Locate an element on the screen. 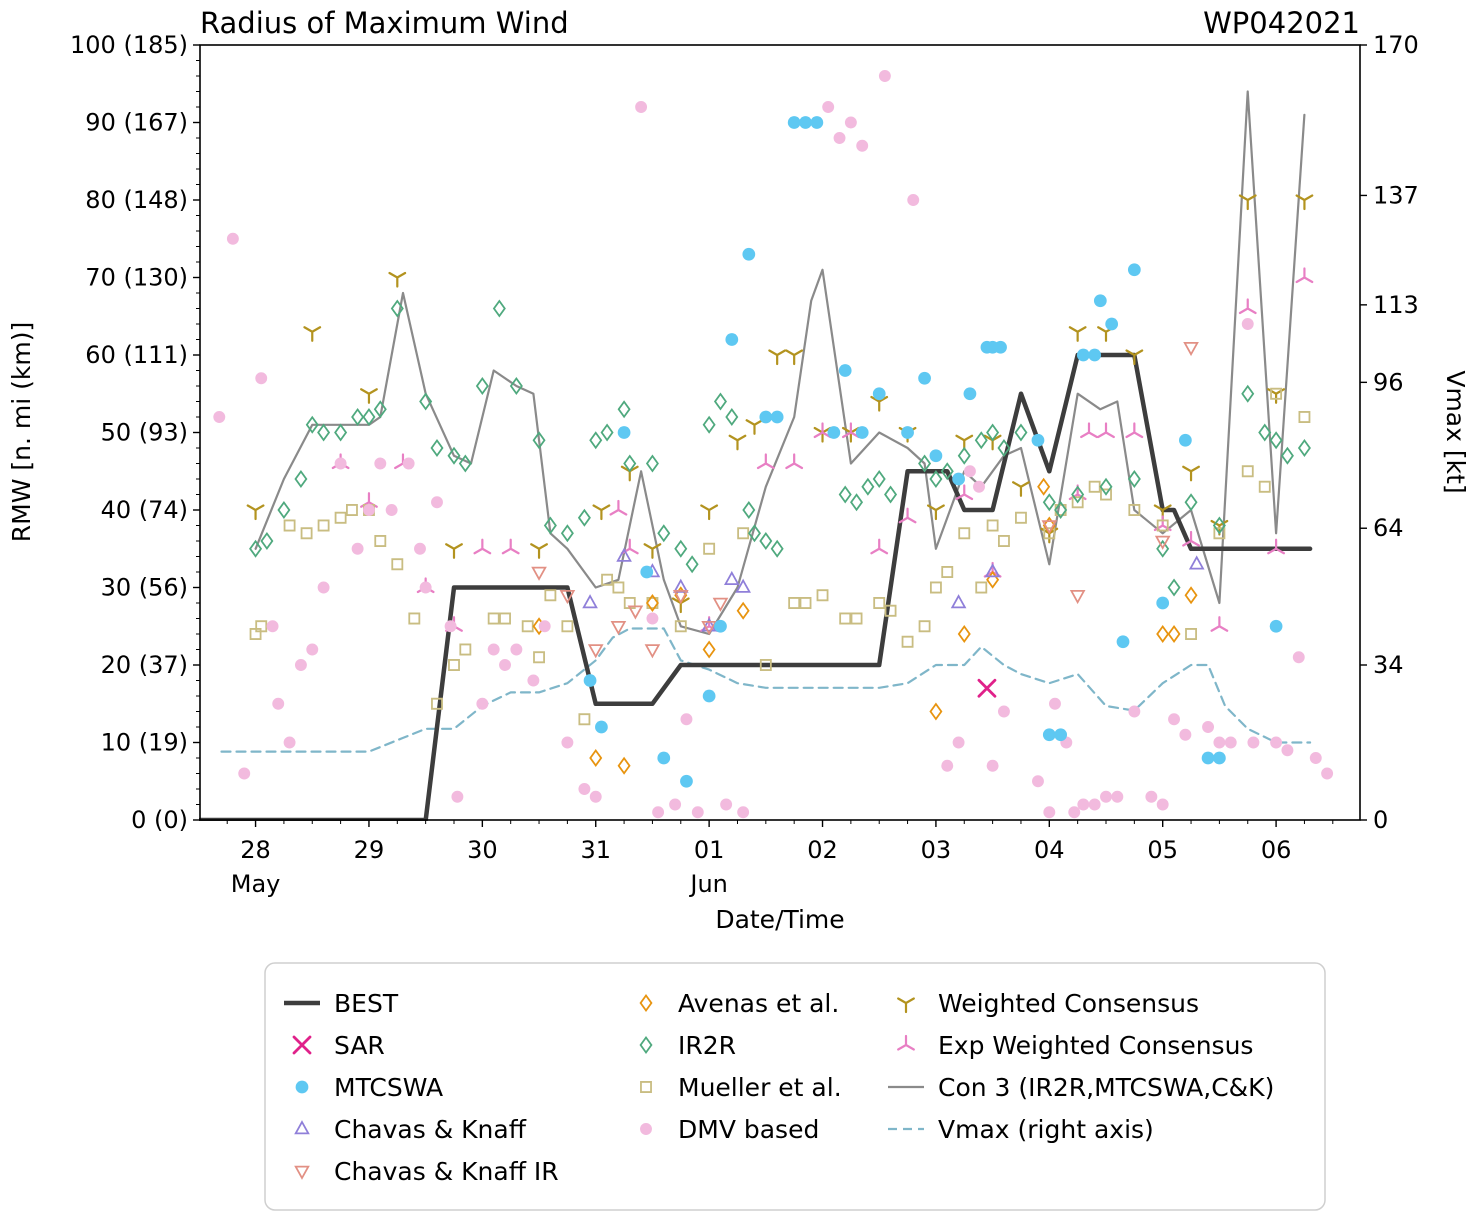 This screenshot has width=1477, height=1226. y-right-tick-label: 34 is located at coordinates (1388, 665).